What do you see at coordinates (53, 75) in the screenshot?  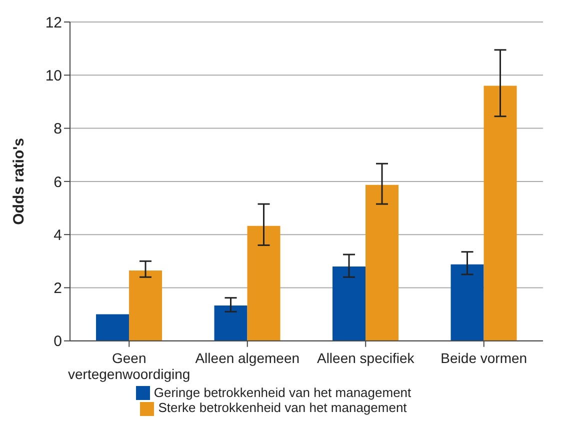 I see `y-tick-label: 10` at bounding box center [53, 75].